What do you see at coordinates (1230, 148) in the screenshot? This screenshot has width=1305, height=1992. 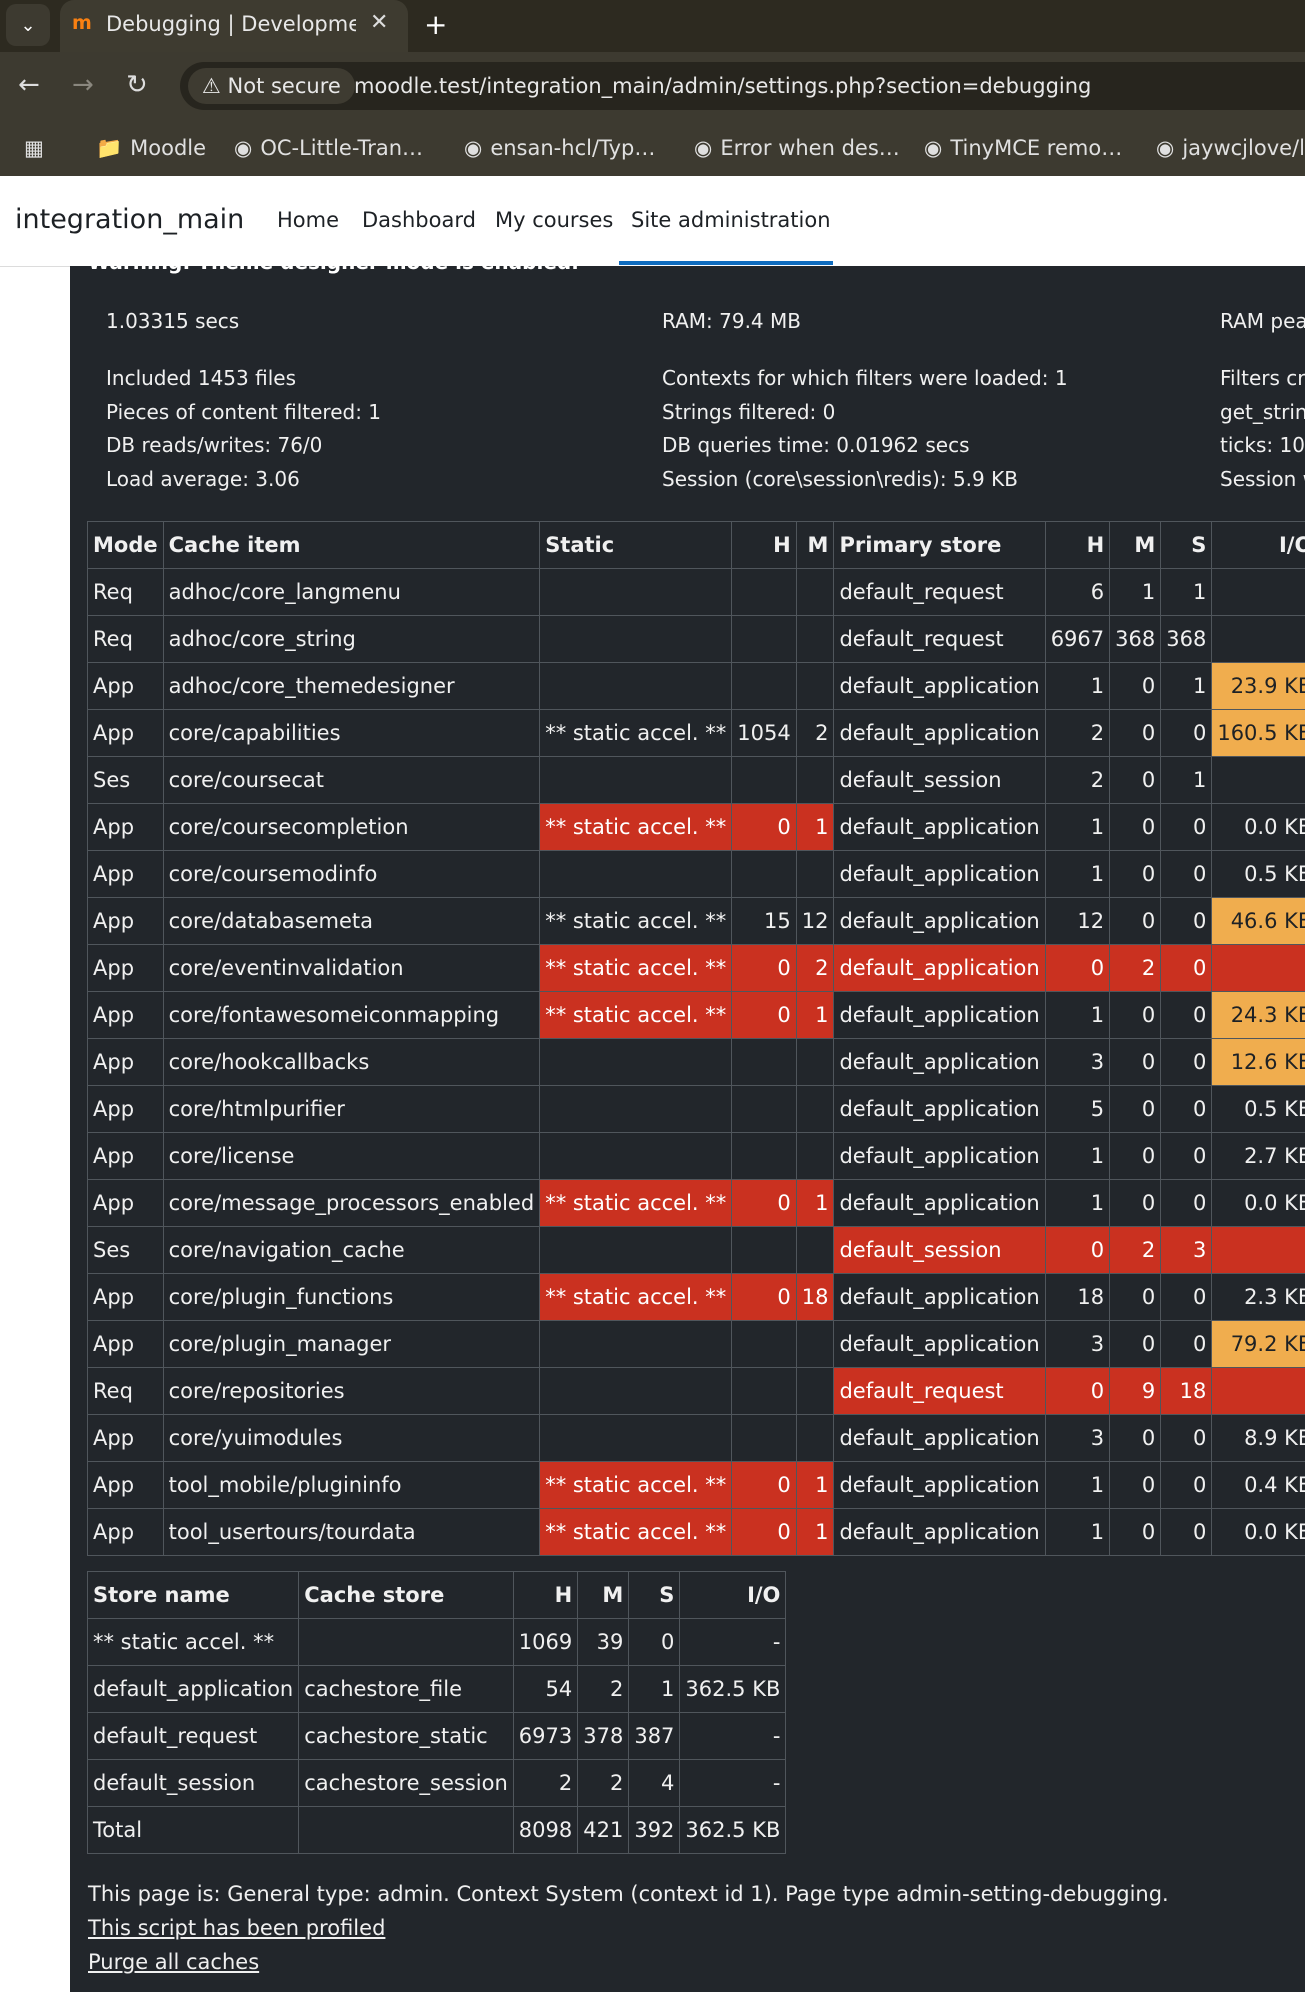 I see `bookmark-jaywcjlove: ◉ jaywcjlove/l` at bounding box center [1230, 148].